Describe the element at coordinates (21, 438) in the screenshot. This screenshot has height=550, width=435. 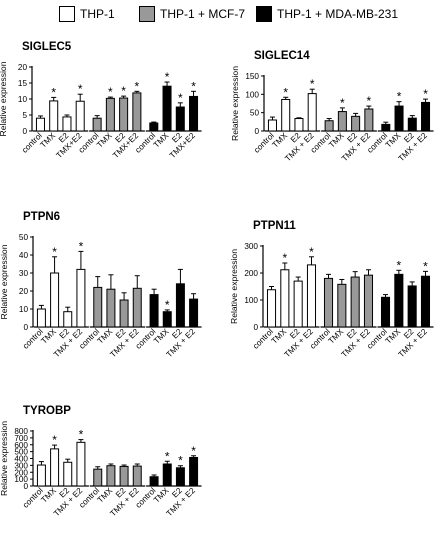
I see `y-tick-label: 700` at that location.